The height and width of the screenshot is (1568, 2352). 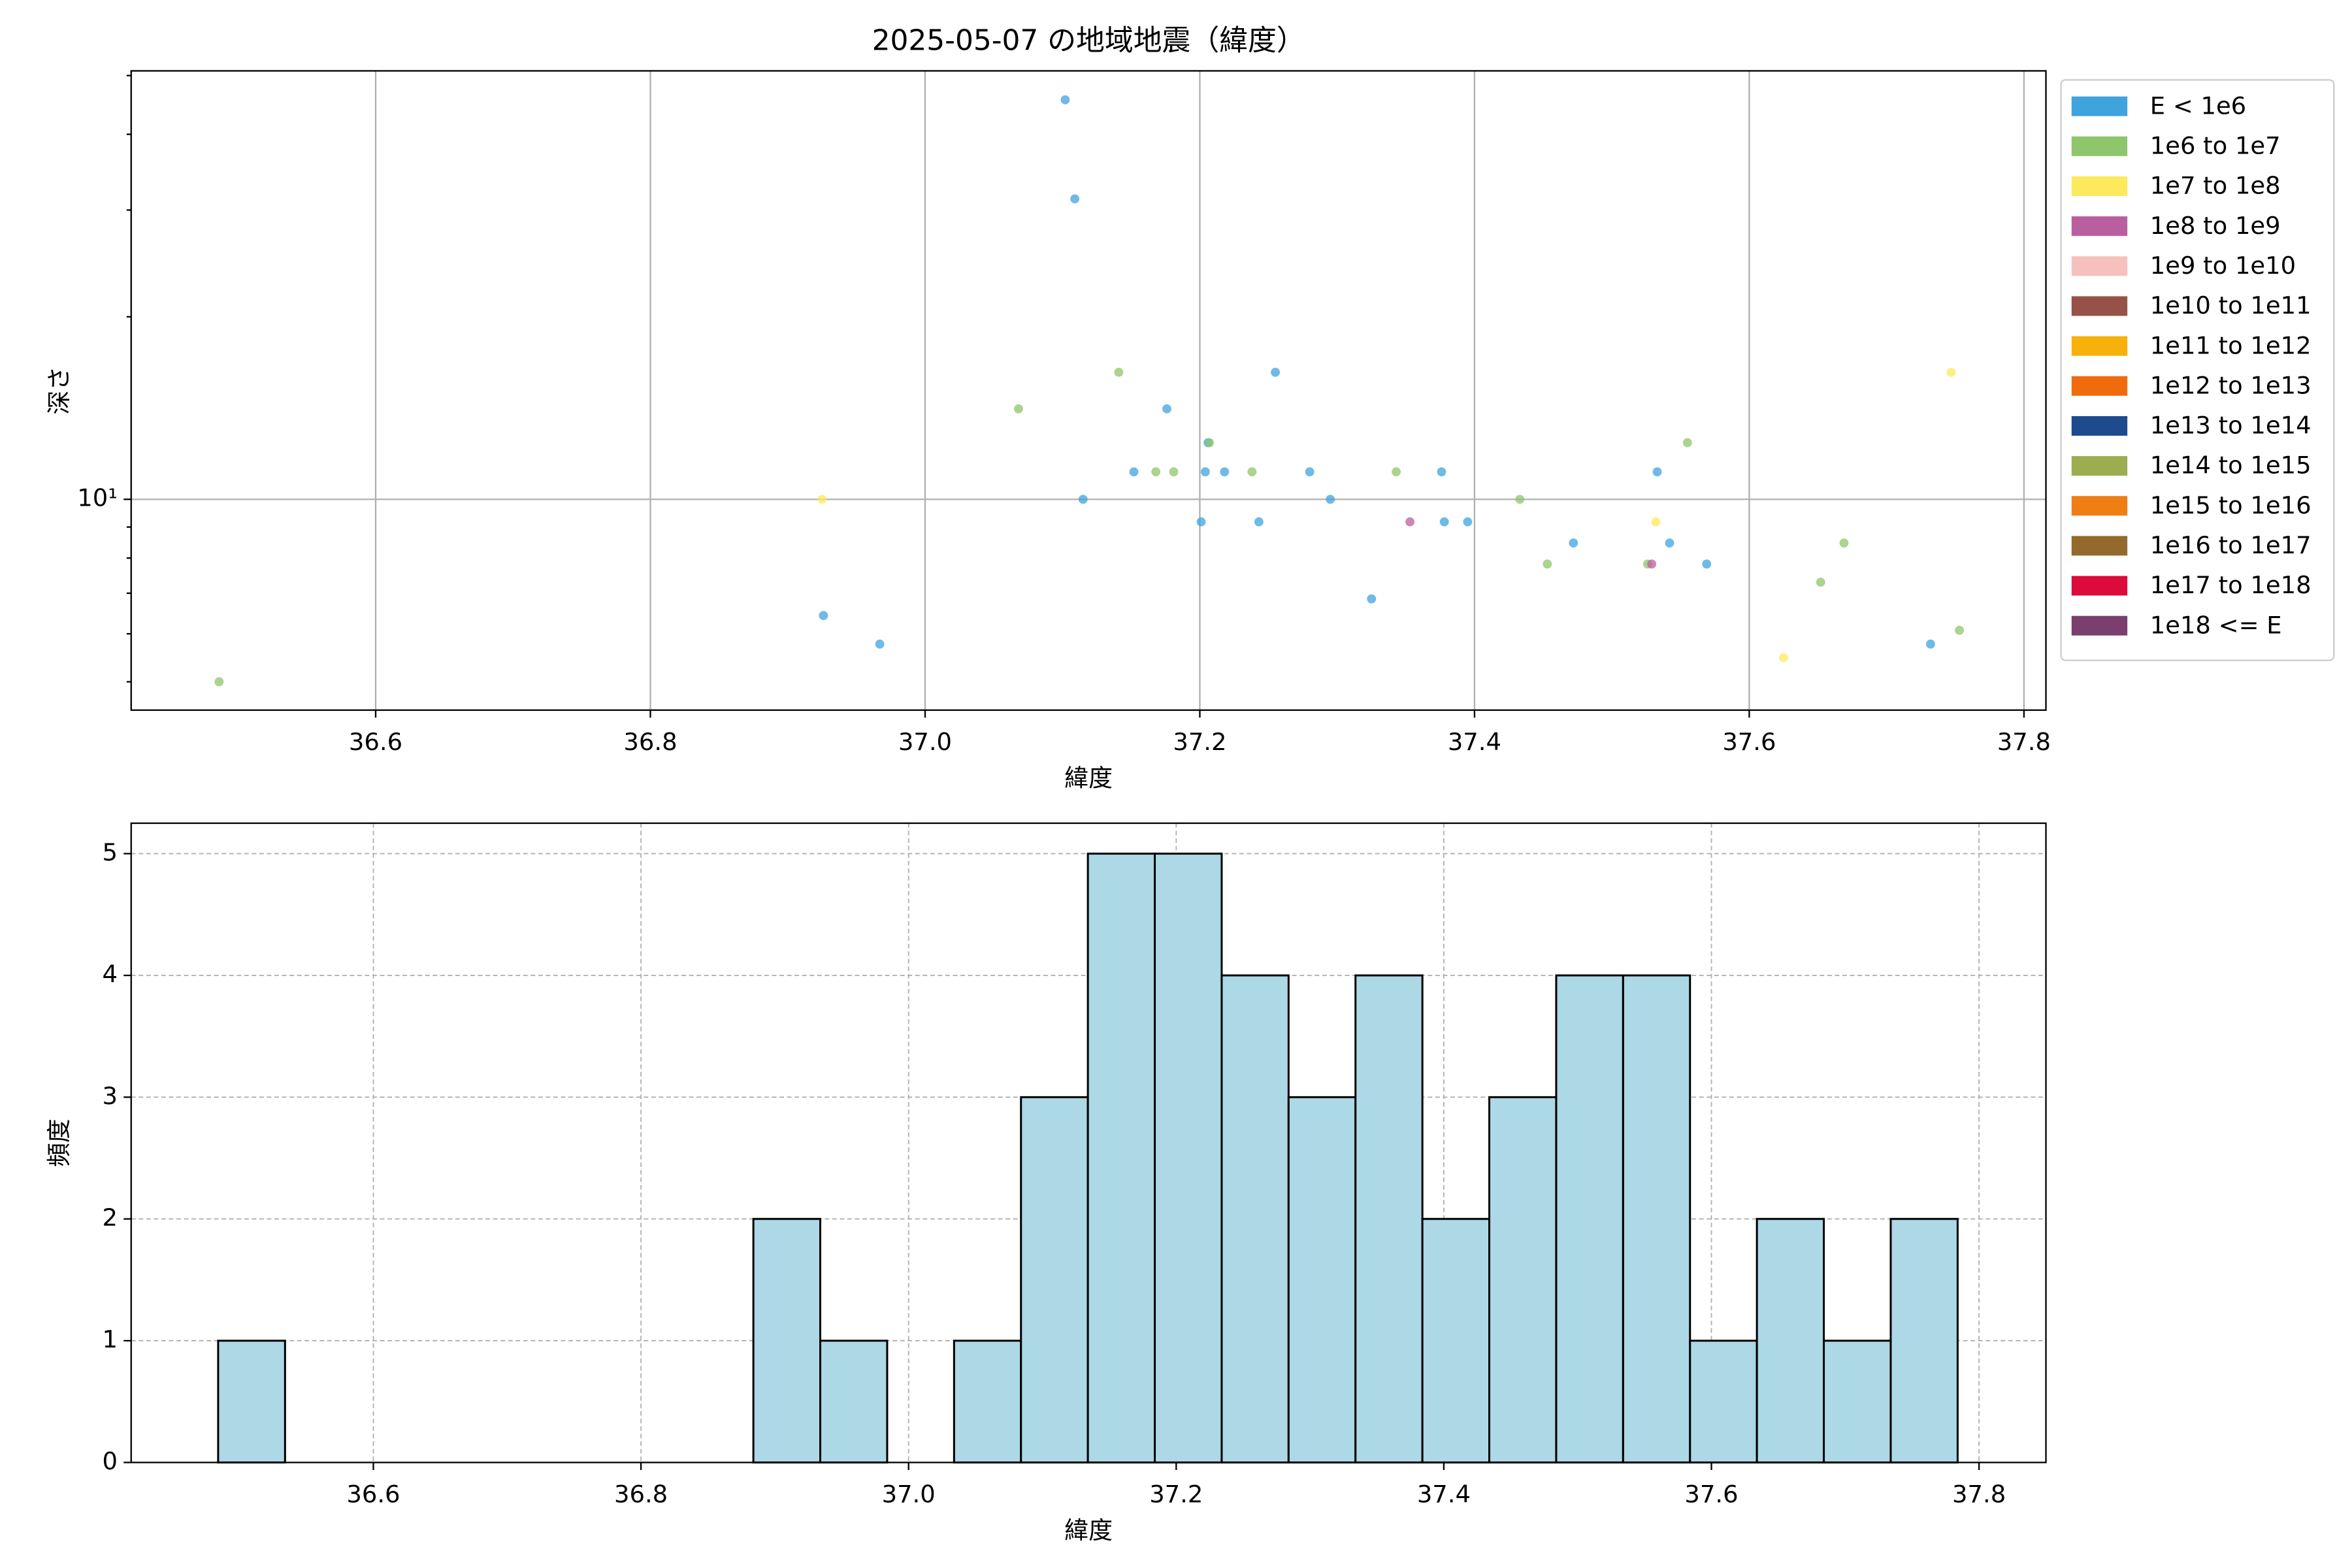 What do you see at coordinates (2198, 105) in the screenshot?
I see `legend-label: E < 1e6` at bounding box center [2198, 105].